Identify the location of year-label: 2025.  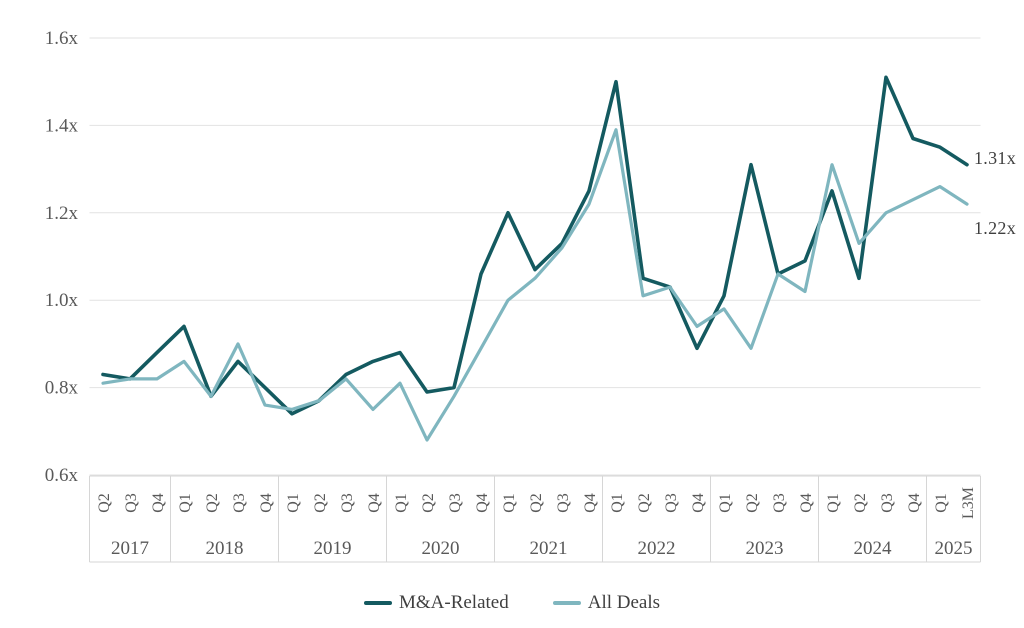
(954, 548).